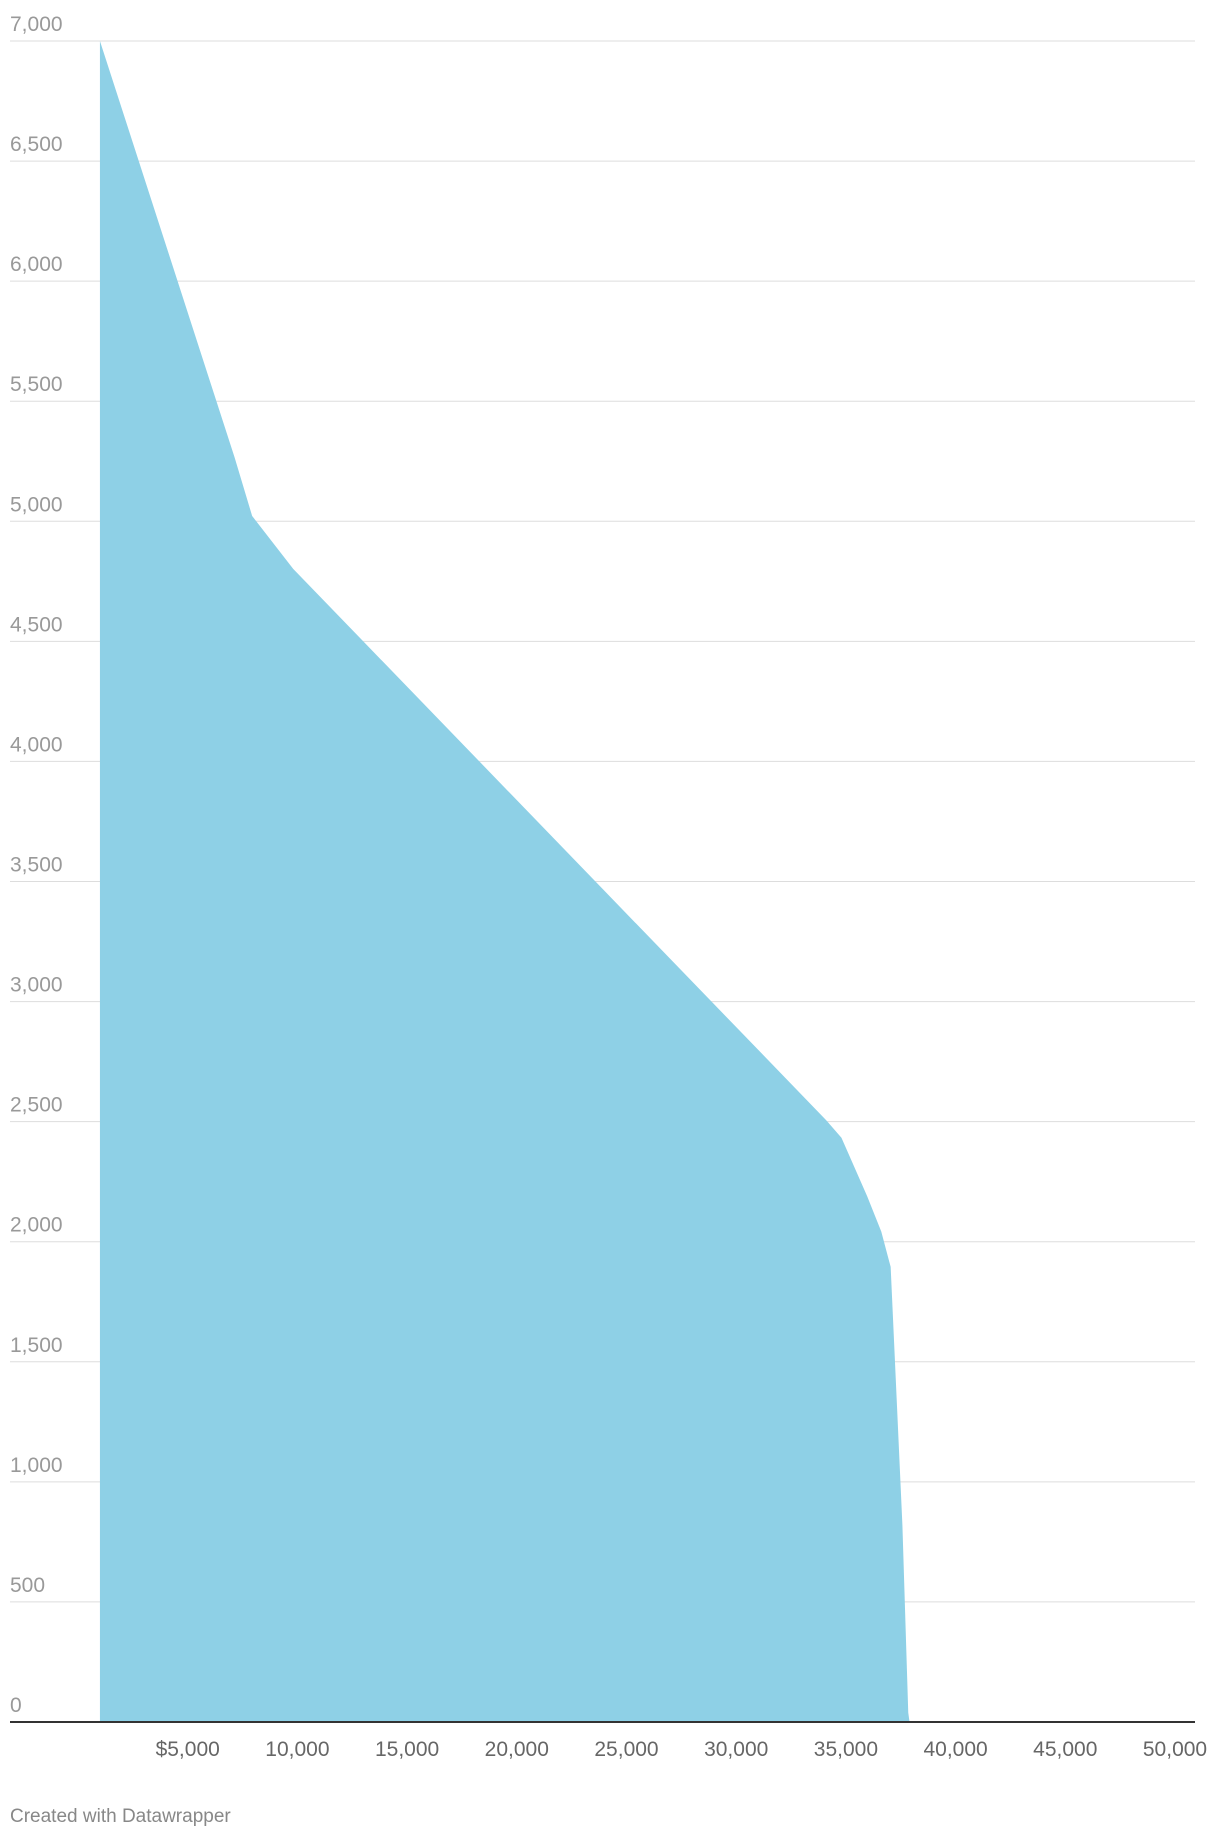  What do you see at coordinates (1175, 1749) in the screenshot?
I see `x-tick-label: 50,000` at bounding box center [1175, 1749].